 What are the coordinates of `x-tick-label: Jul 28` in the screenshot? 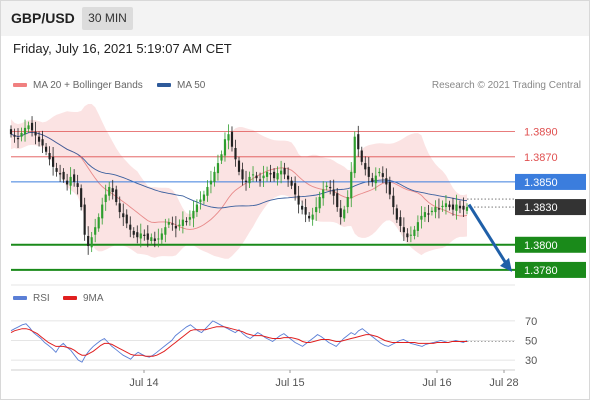 It's located at (503, 383).